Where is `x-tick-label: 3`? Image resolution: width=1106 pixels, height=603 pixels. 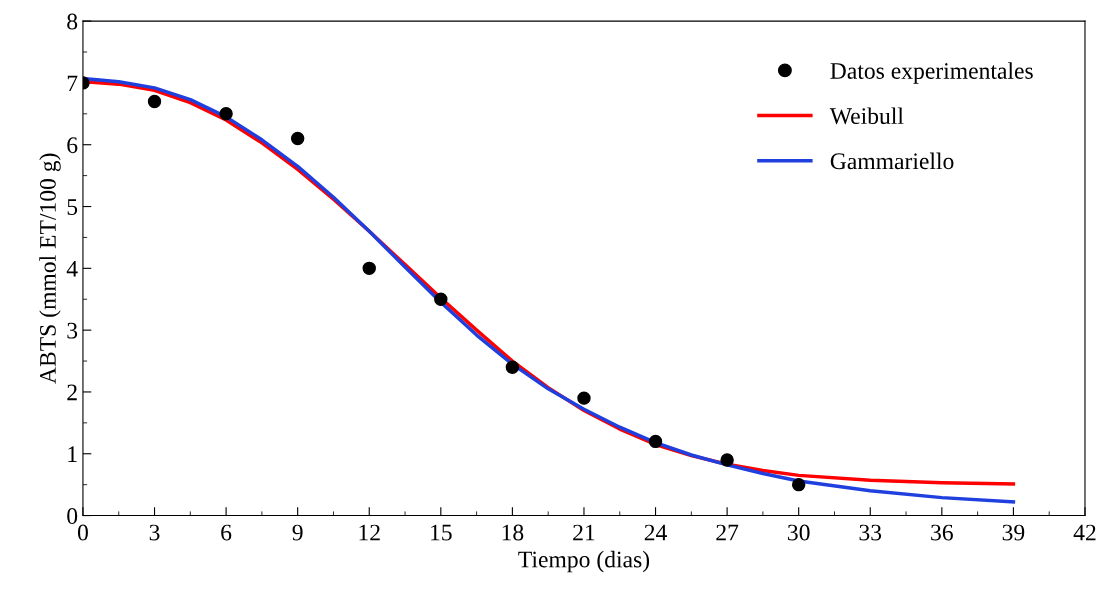 x-tick-label: 3 is located at coordinates (154, 532).